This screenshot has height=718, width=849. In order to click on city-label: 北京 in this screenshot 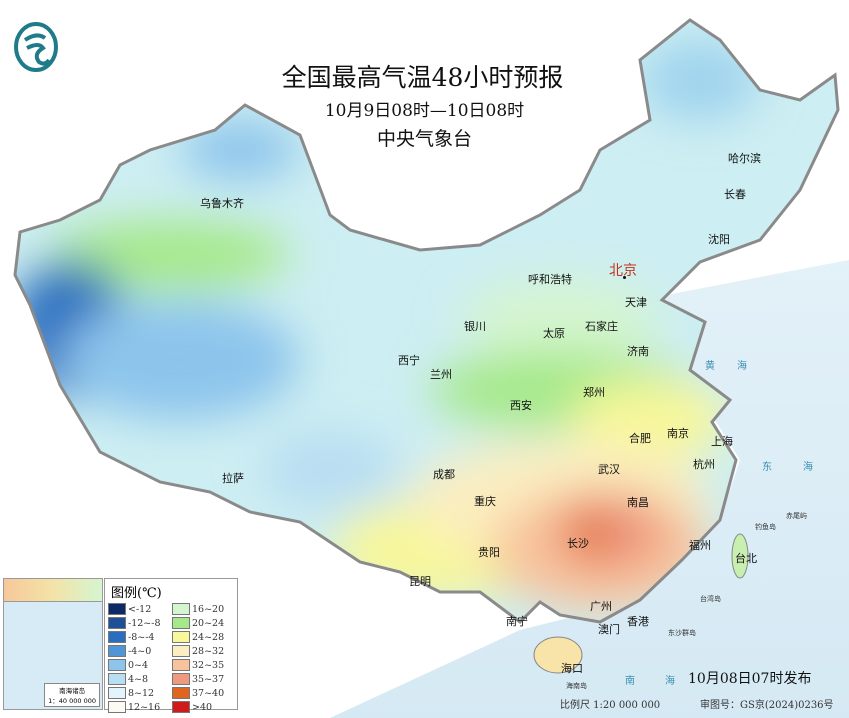, I will do `click(623, 271)`.